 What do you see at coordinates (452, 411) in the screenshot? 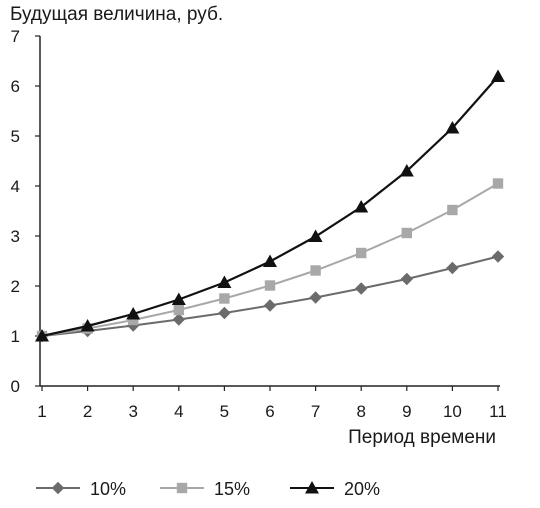
I see `x-tick-label: 10` at bounding box center [452, 411].